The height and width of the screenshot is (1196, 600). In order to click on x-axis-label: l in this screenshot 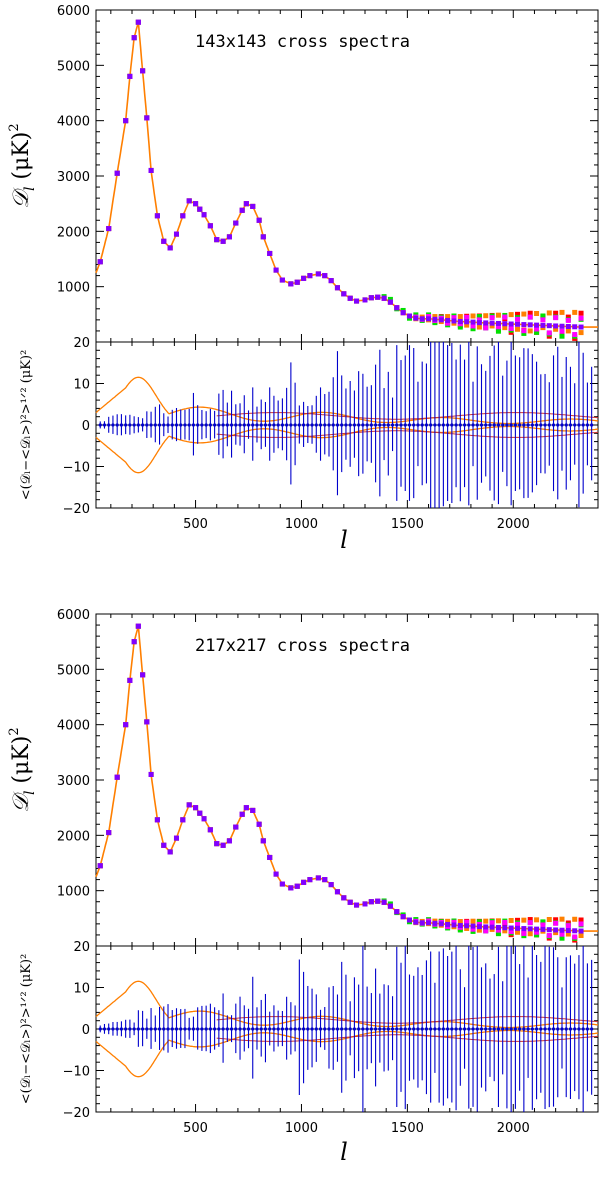, I will do `click(344, 540)`.